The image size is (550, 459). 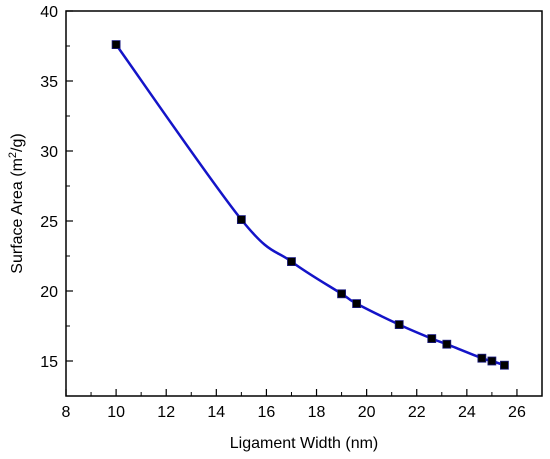 I want to click on y-axis-title-superscript: 2, so click(x=13, y=155).